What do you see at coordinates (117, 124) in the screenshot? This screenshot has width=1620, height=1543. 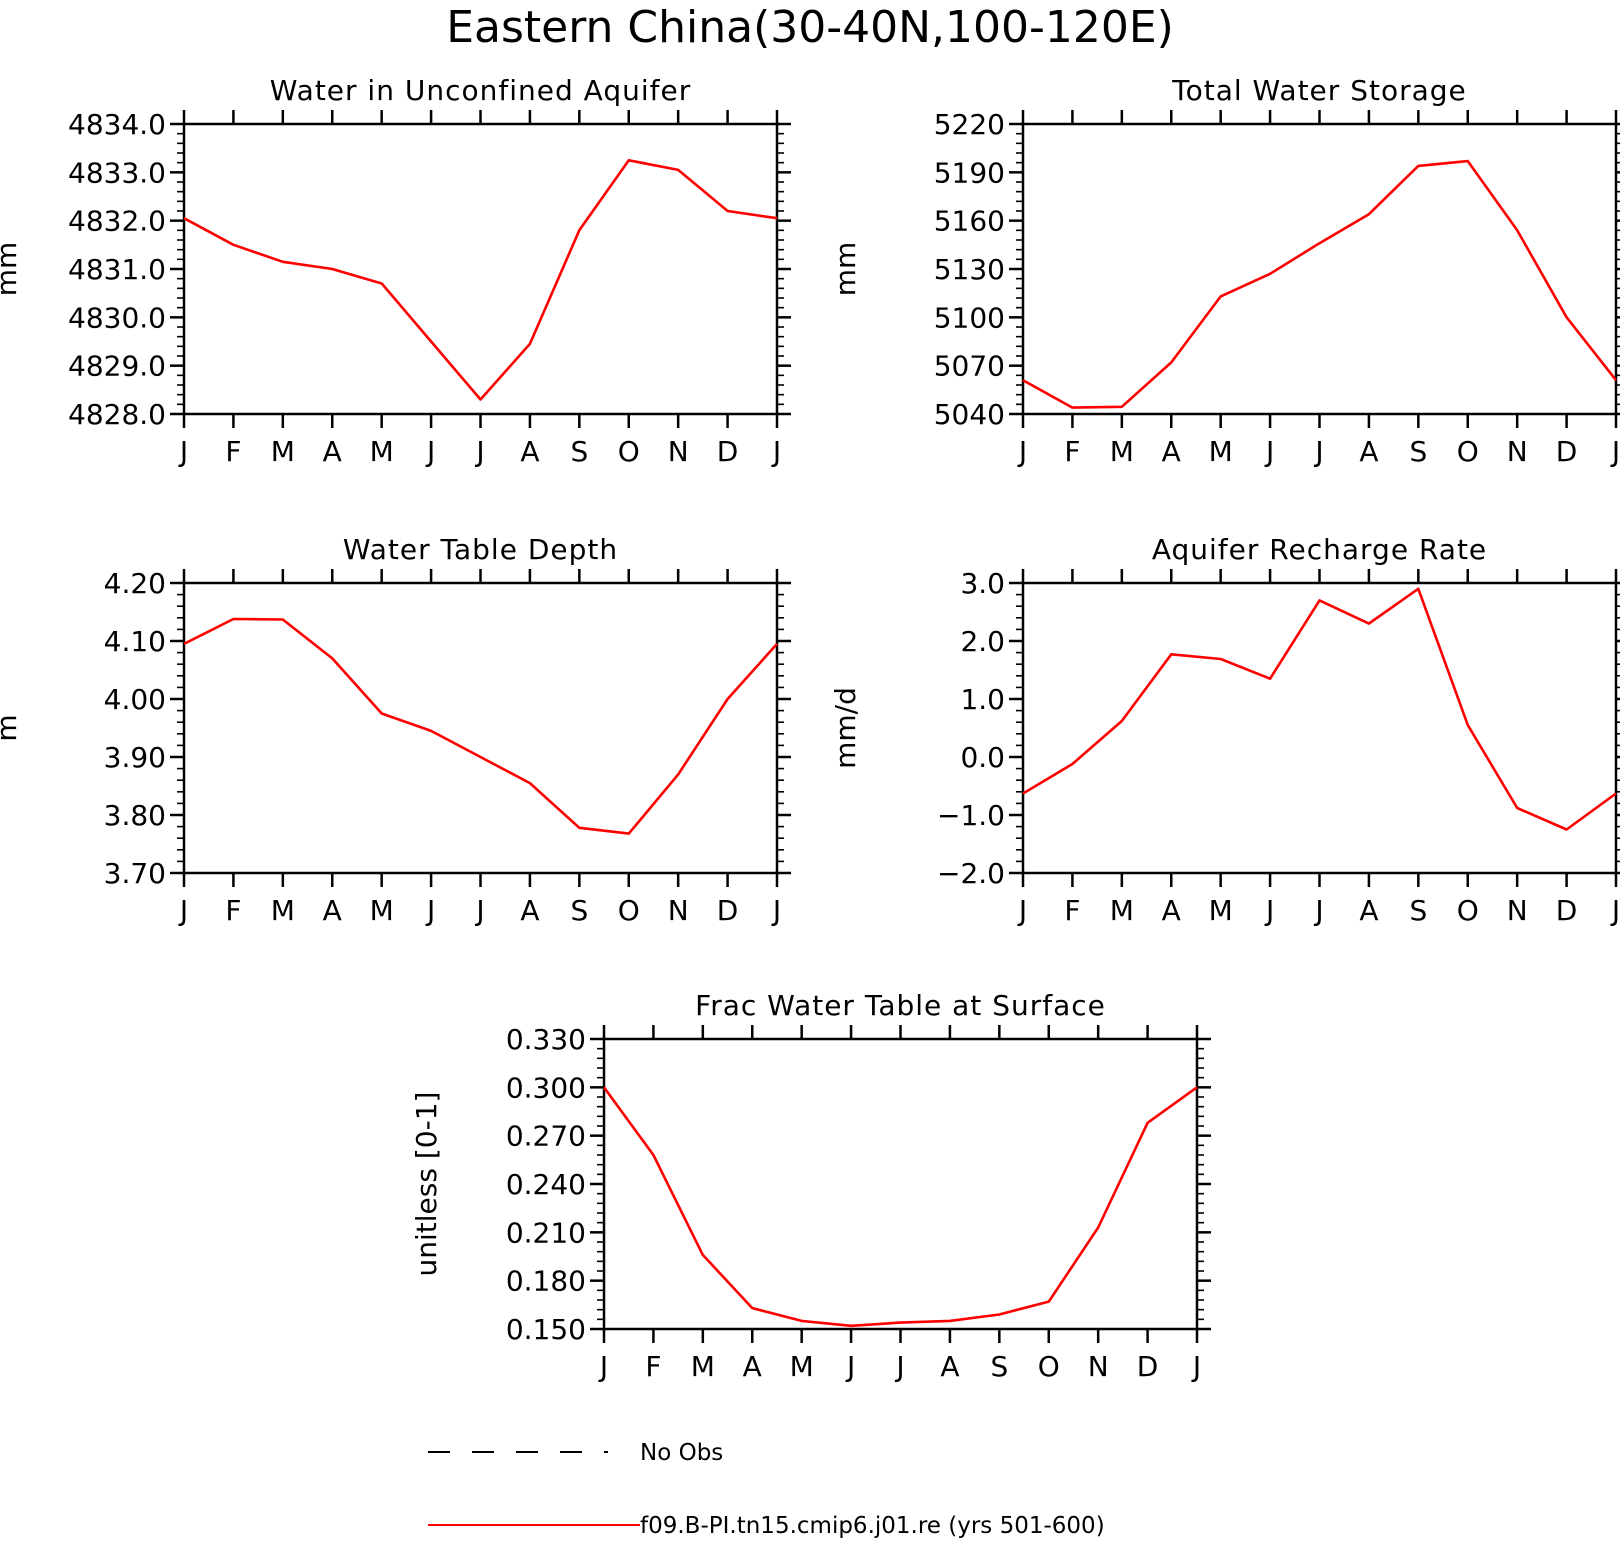 I see `y-tick-label: 4834.0` at bounding box center [117, 124].